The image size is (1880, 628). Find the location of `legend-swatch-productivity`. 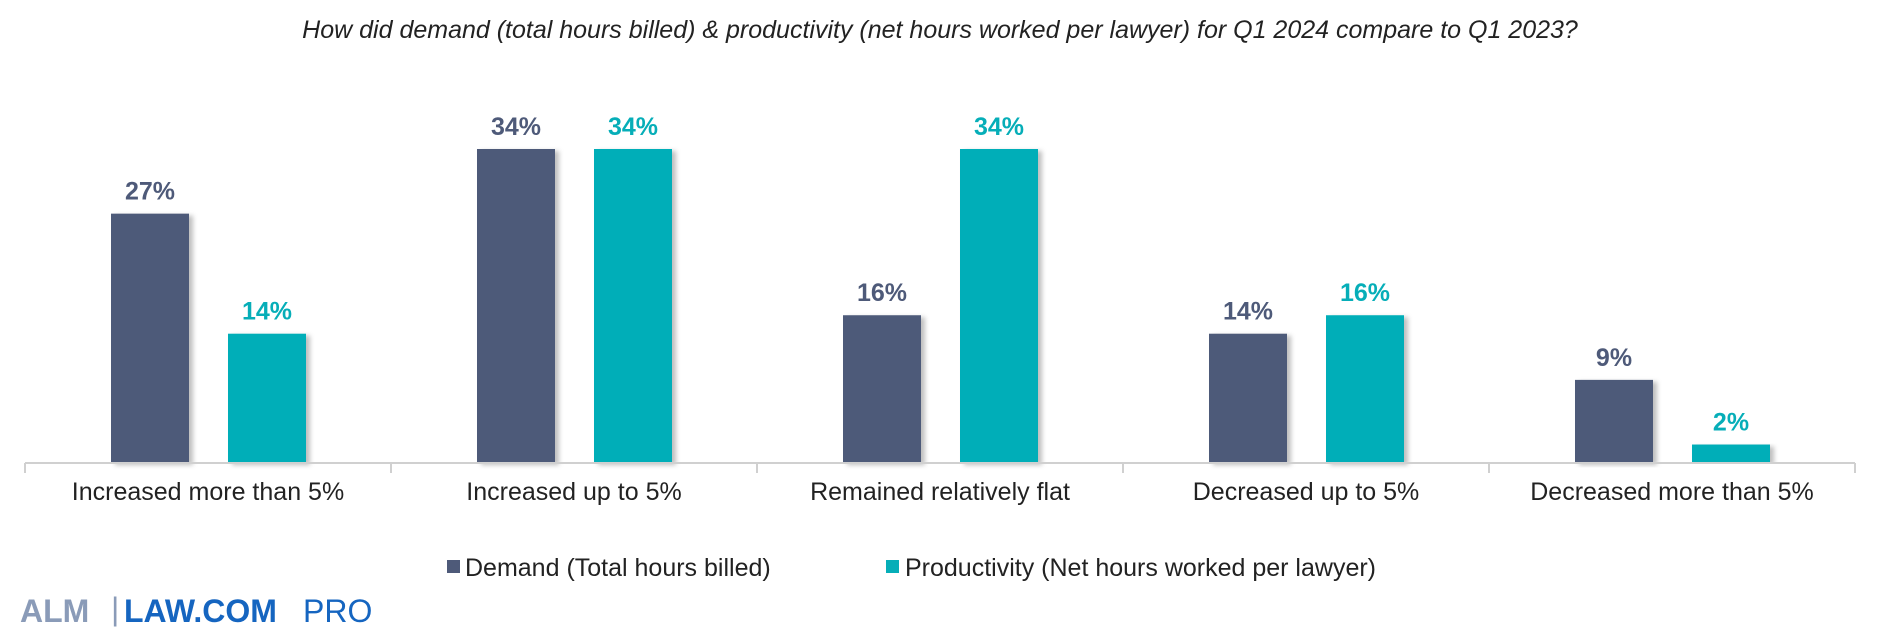

legend-swatch-productivity is located at coordinates (892, 566).